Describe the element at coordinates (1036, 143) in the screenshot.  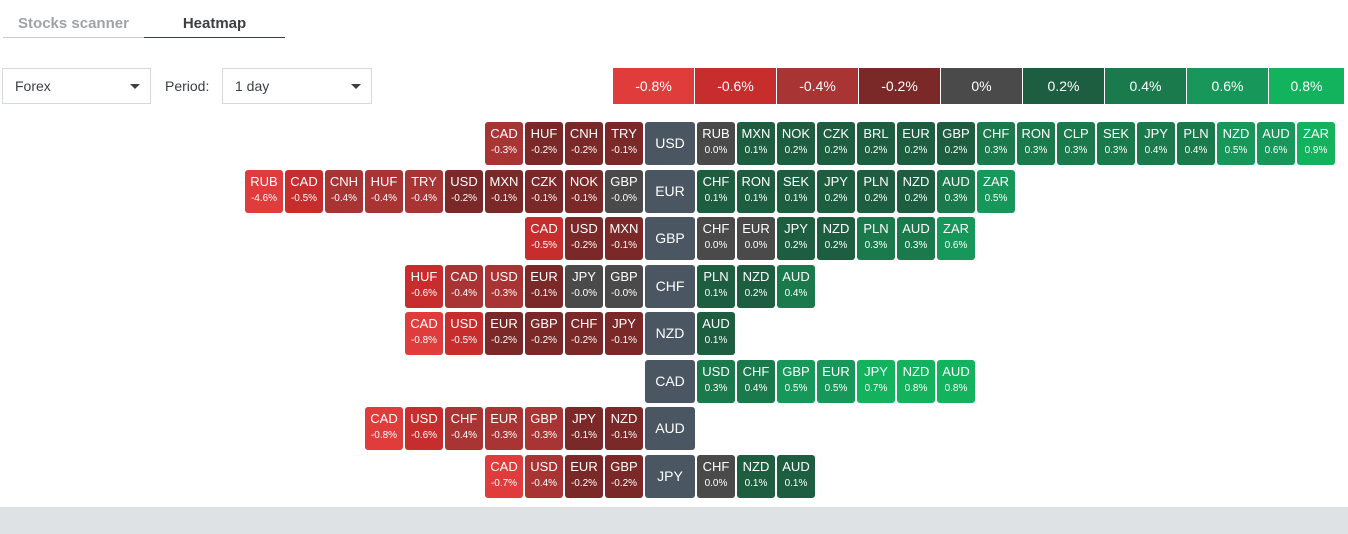
I see `heatmap-cell-ron: RON 0.3%` at that location.